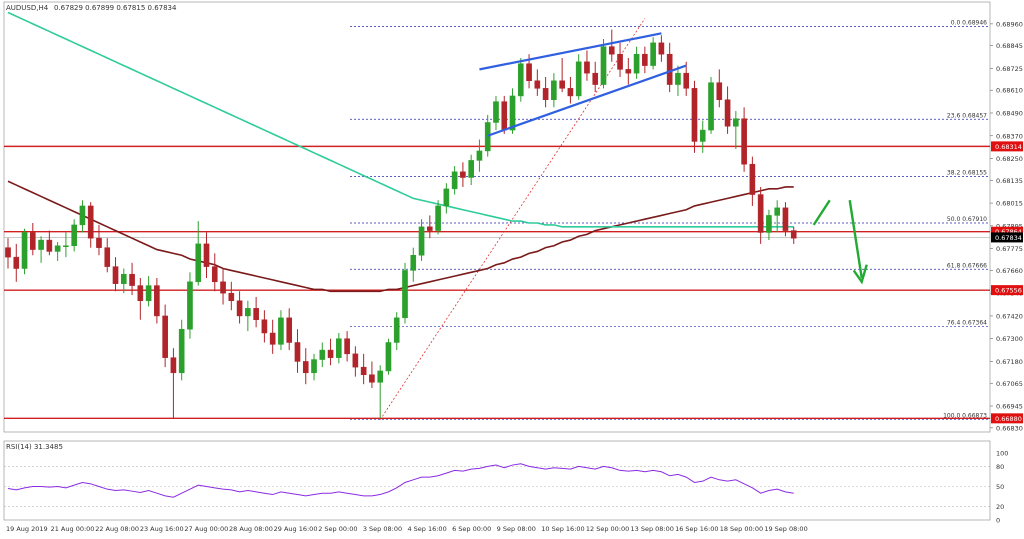 Image resolution: width=1024 pixels, height=539 pixels. Describe the element at coordinates (400, 480) in the screenshot. I see `rsi-line` at that location.